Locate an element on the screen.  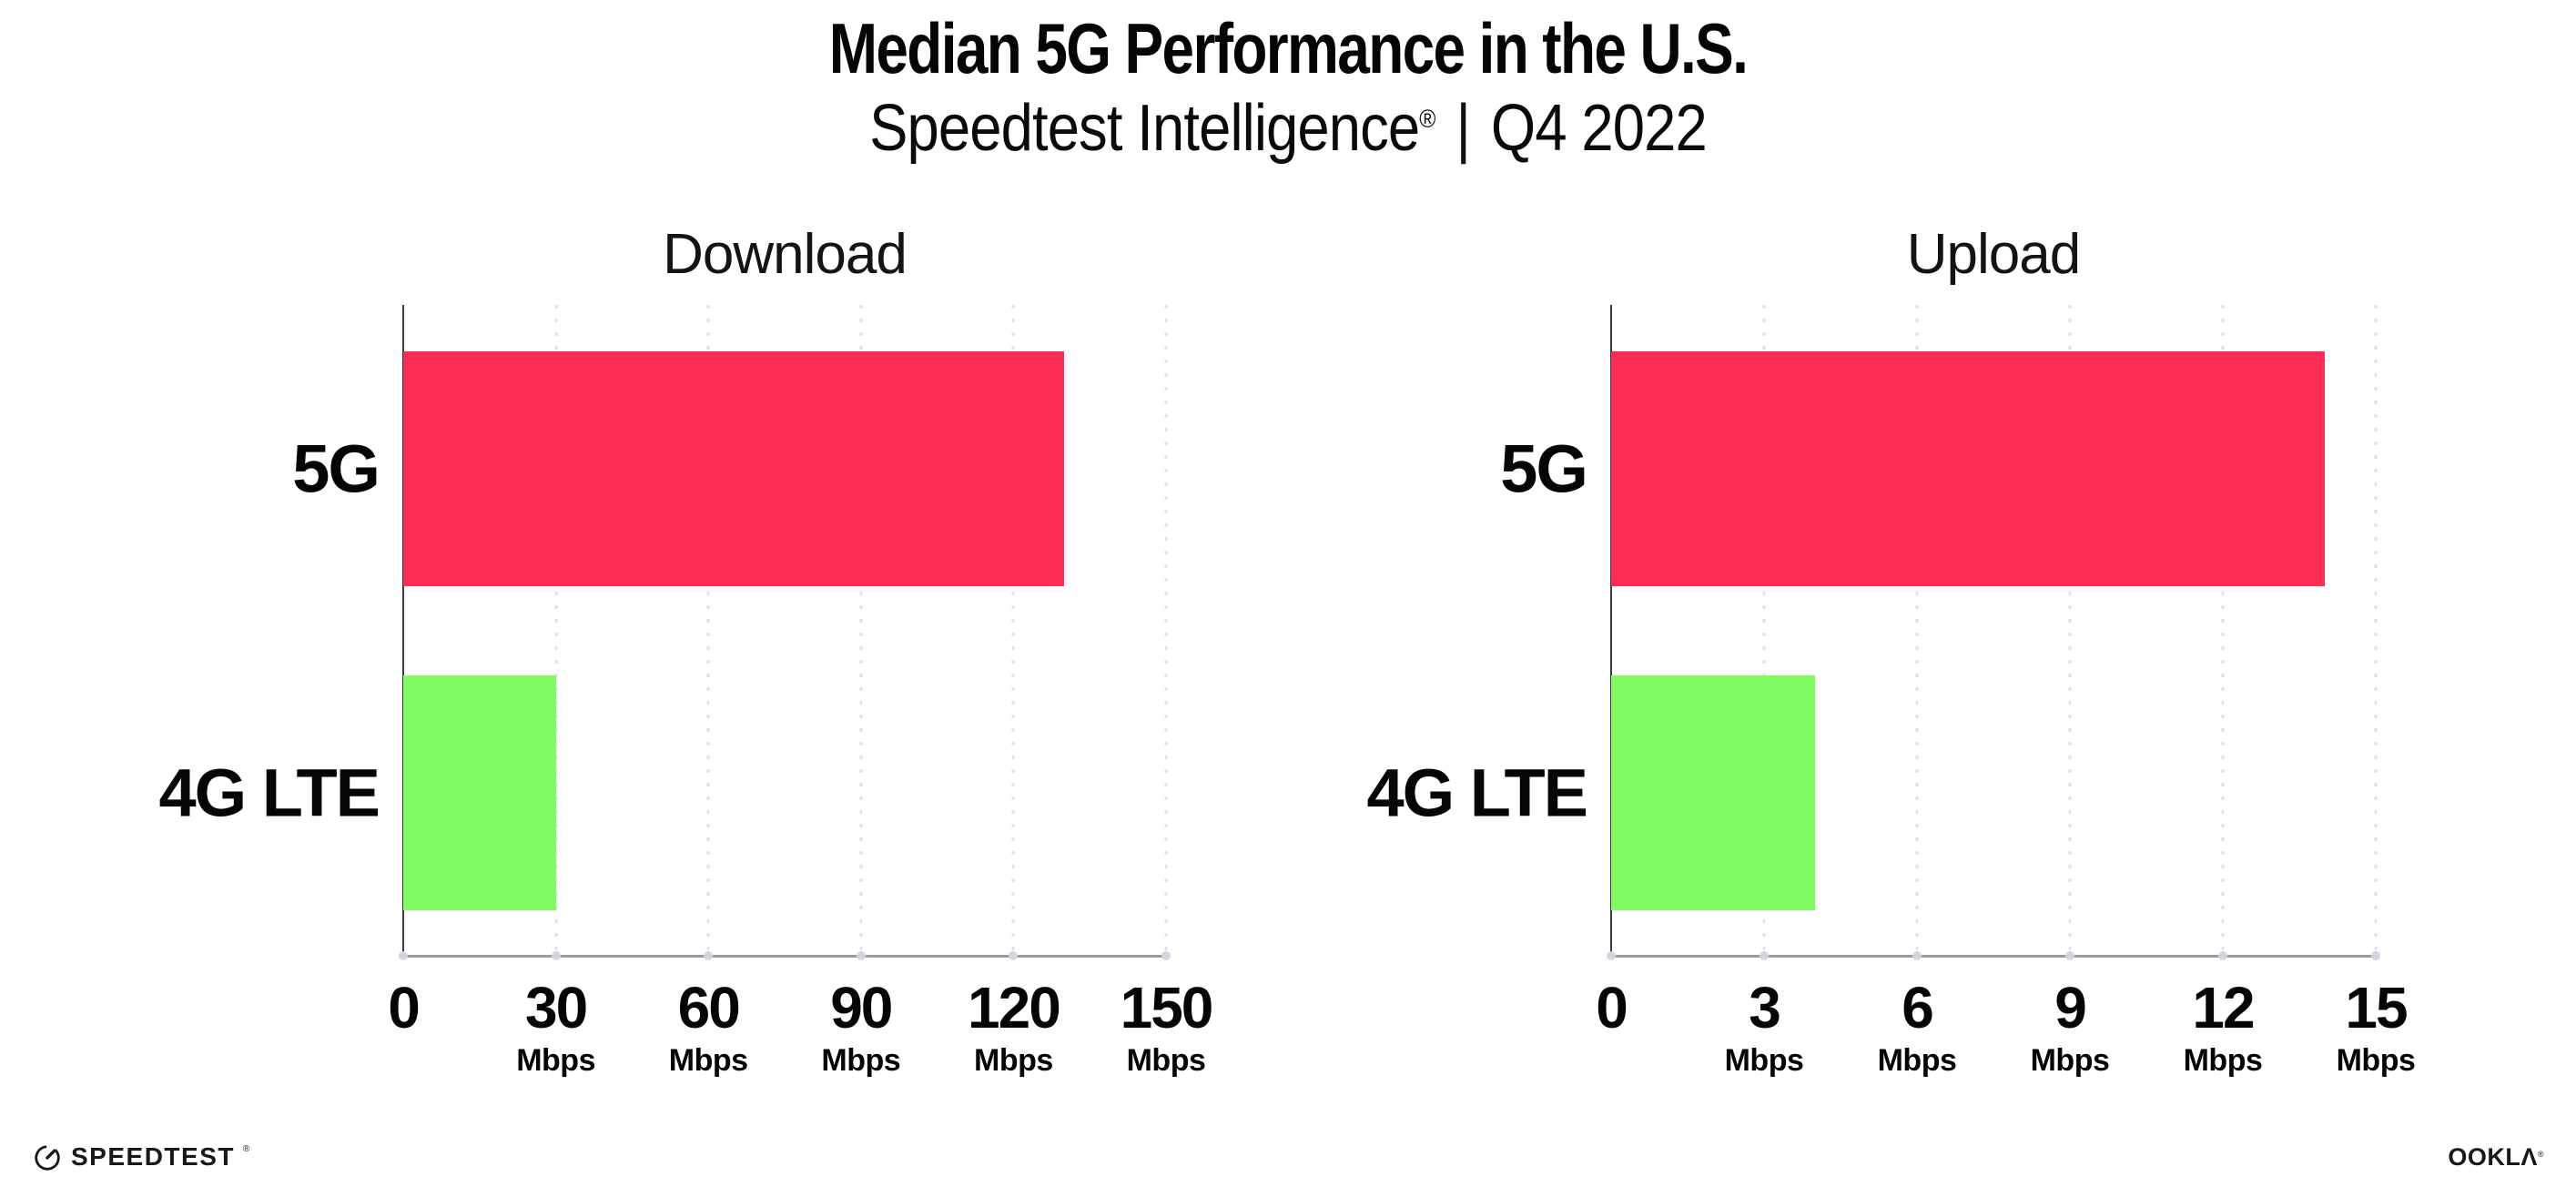
x-tick-label: 12 Mbps is located at coordinates (2223, 1027).